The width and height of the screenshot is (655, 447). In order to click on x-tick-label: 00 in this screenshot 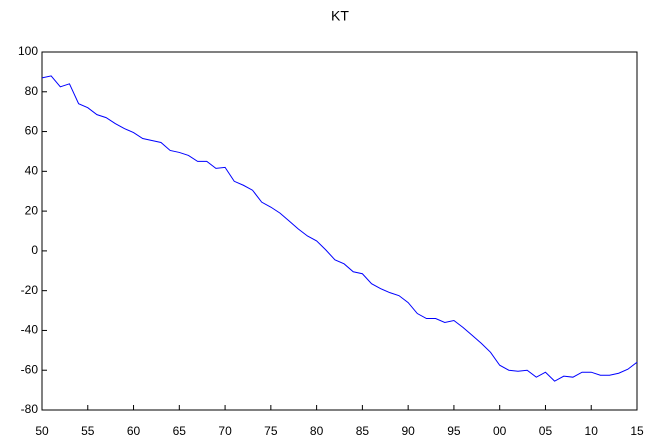, I will do `click(500, 431)`.